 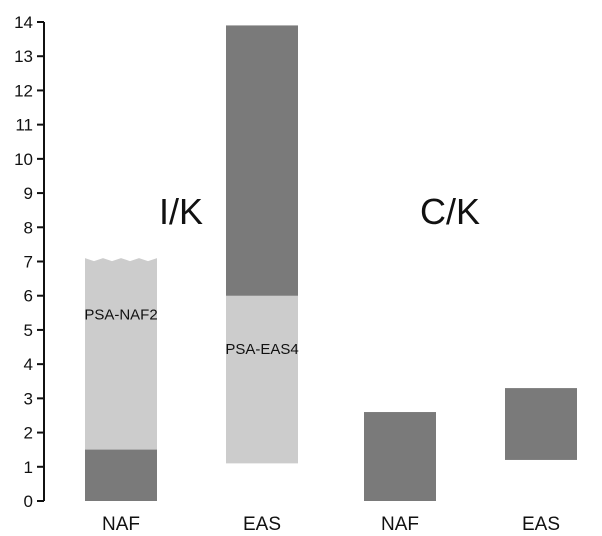 I want to click on y-tick-label-7: 7, so click(x=28, y=262).